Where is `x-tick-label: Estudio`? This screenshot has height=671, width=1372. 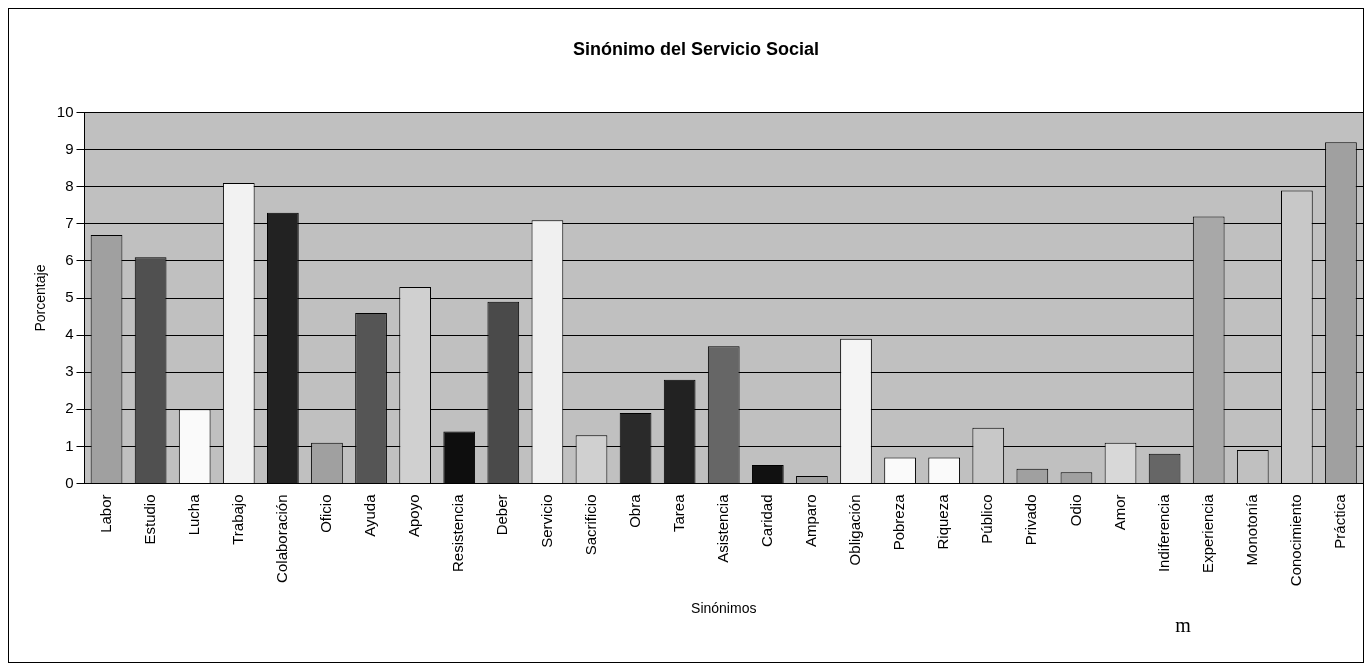 x-tick-label: Estudio is located at coordinates (149, 519).